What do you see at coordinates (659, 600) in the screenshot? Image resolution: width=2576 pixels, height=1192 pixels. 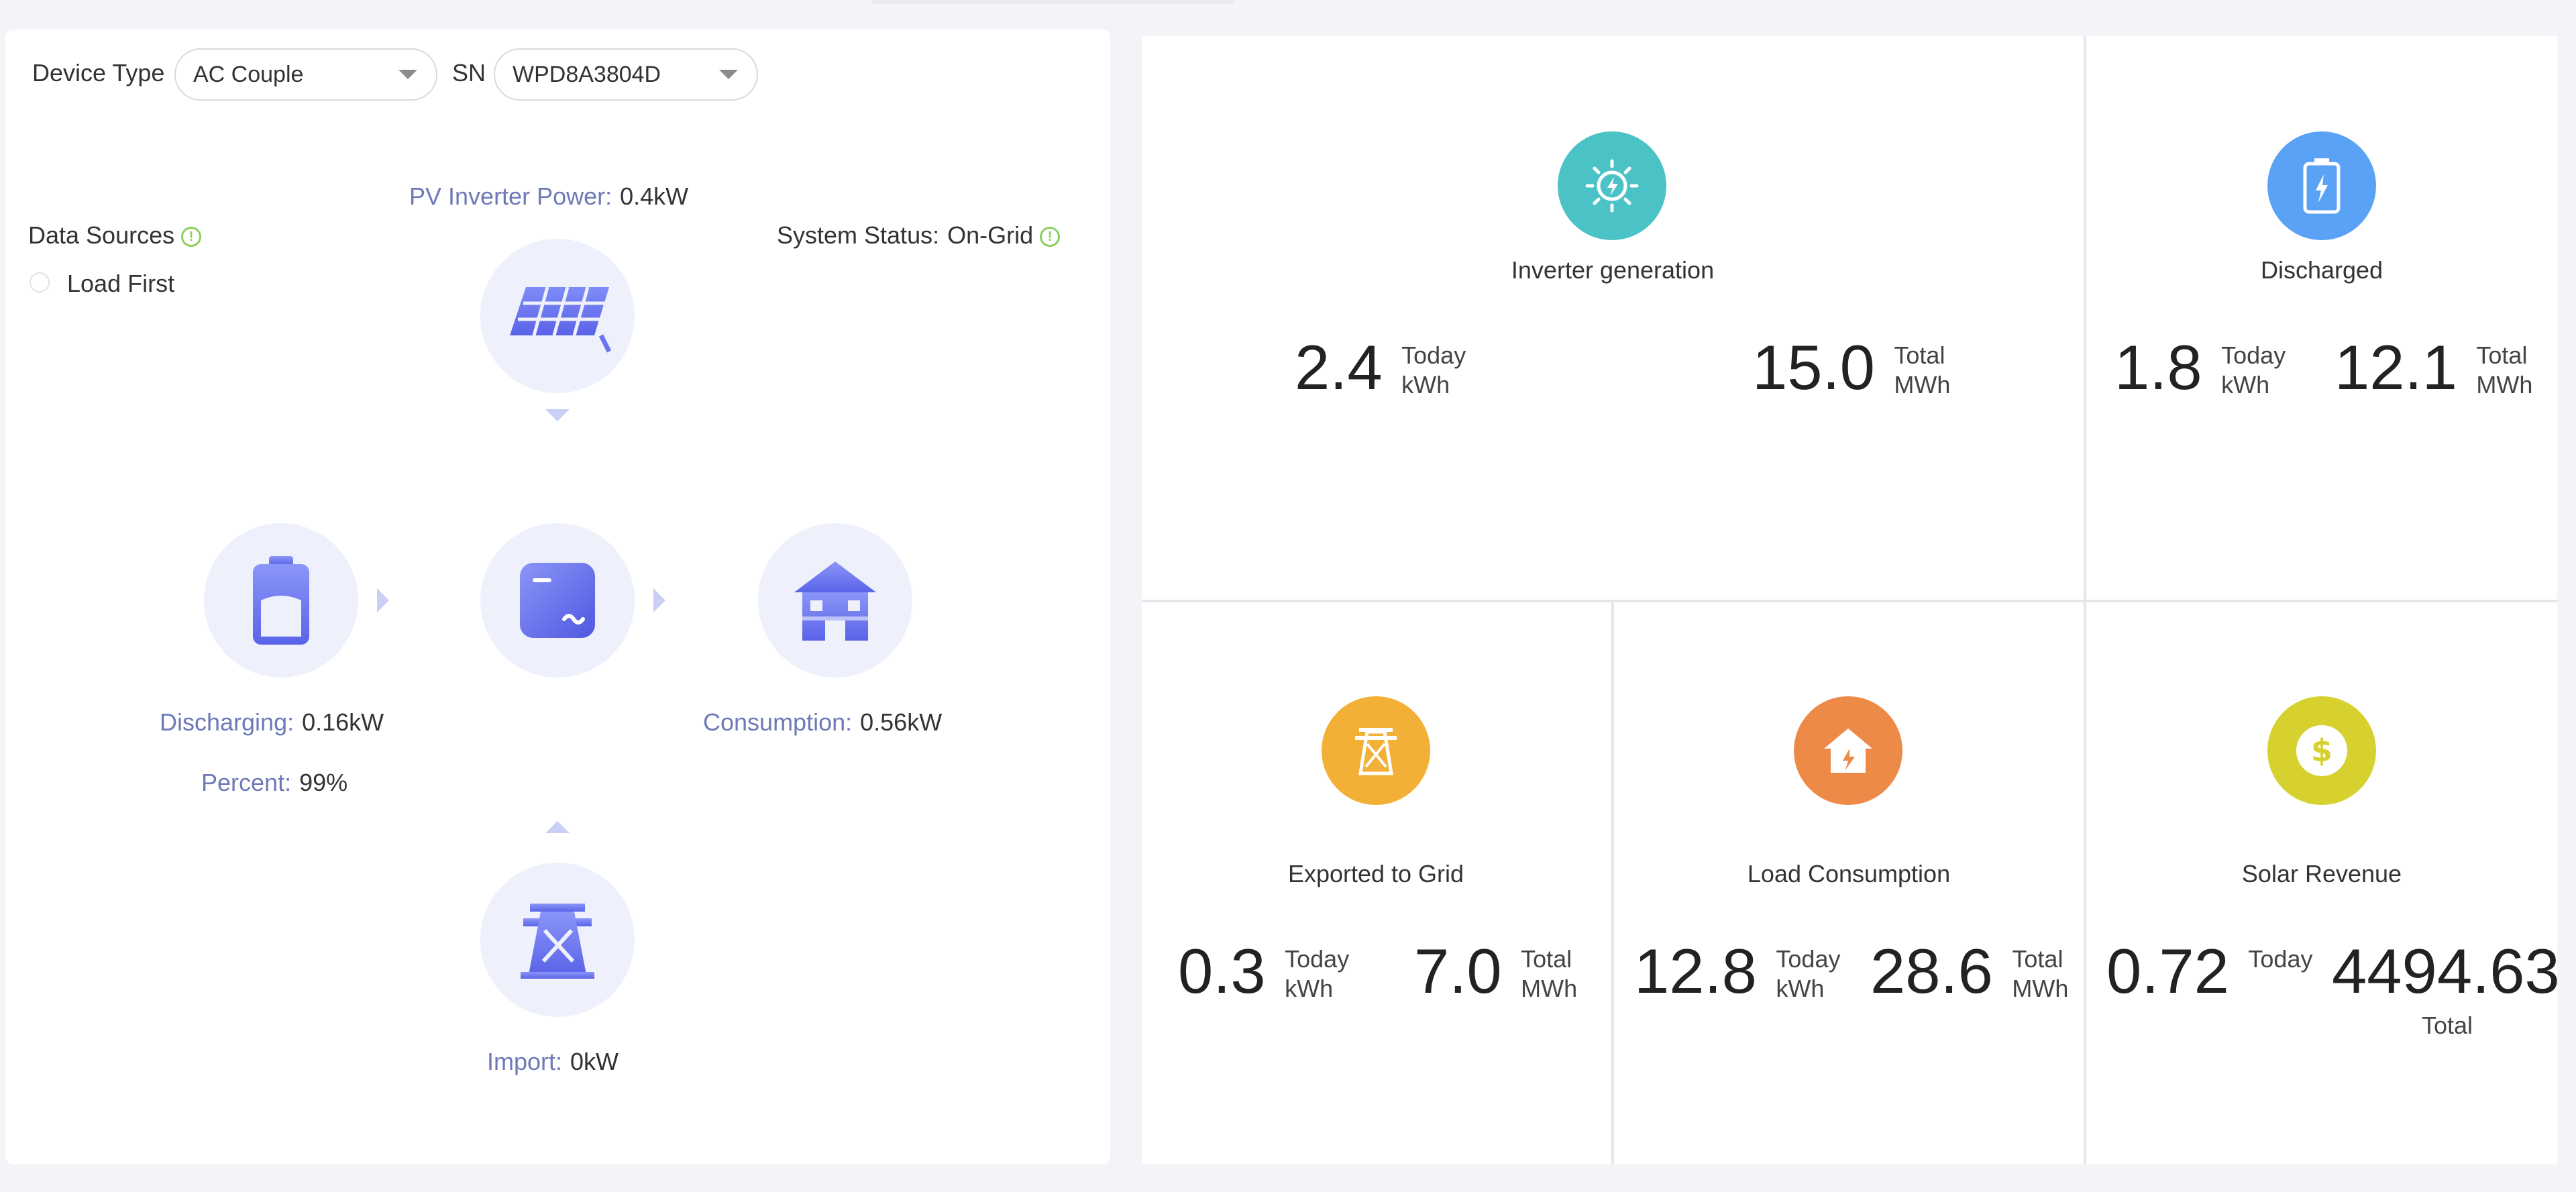 I see `consumption-flow-arrow` at bounding box center [659, 600].